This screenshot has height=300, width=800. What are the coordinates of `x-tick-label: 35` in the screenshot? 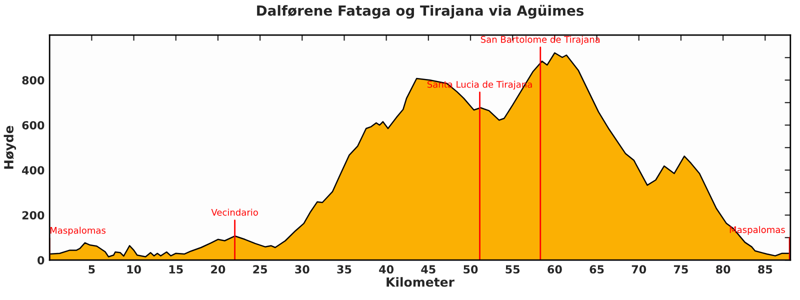 It's located at (344, 269).